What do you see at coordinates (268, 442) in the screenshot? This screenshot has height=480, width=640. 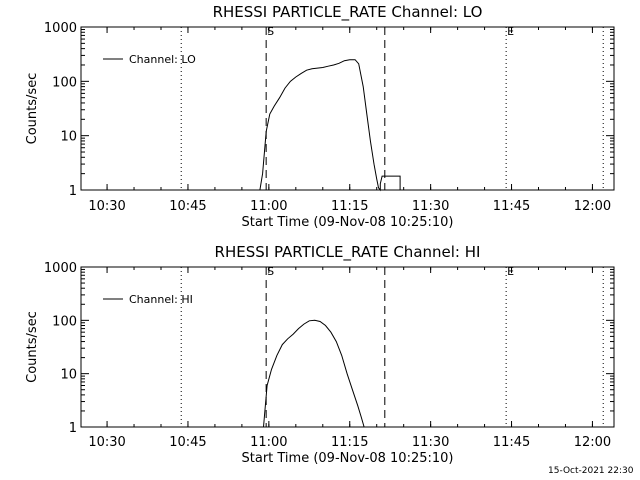 I see `panel-2-x-tick-label: 11:00` at bounding box center [268, 442].